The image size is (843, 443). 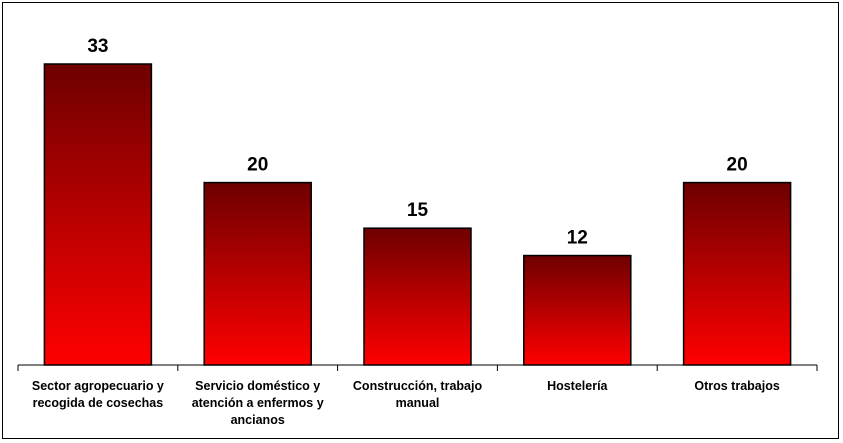 What do you see at coordinates (418, 394) in the screenshot?
I see `category-label-3: Construcción, trabajo manual` at bounding box center [418, 394].